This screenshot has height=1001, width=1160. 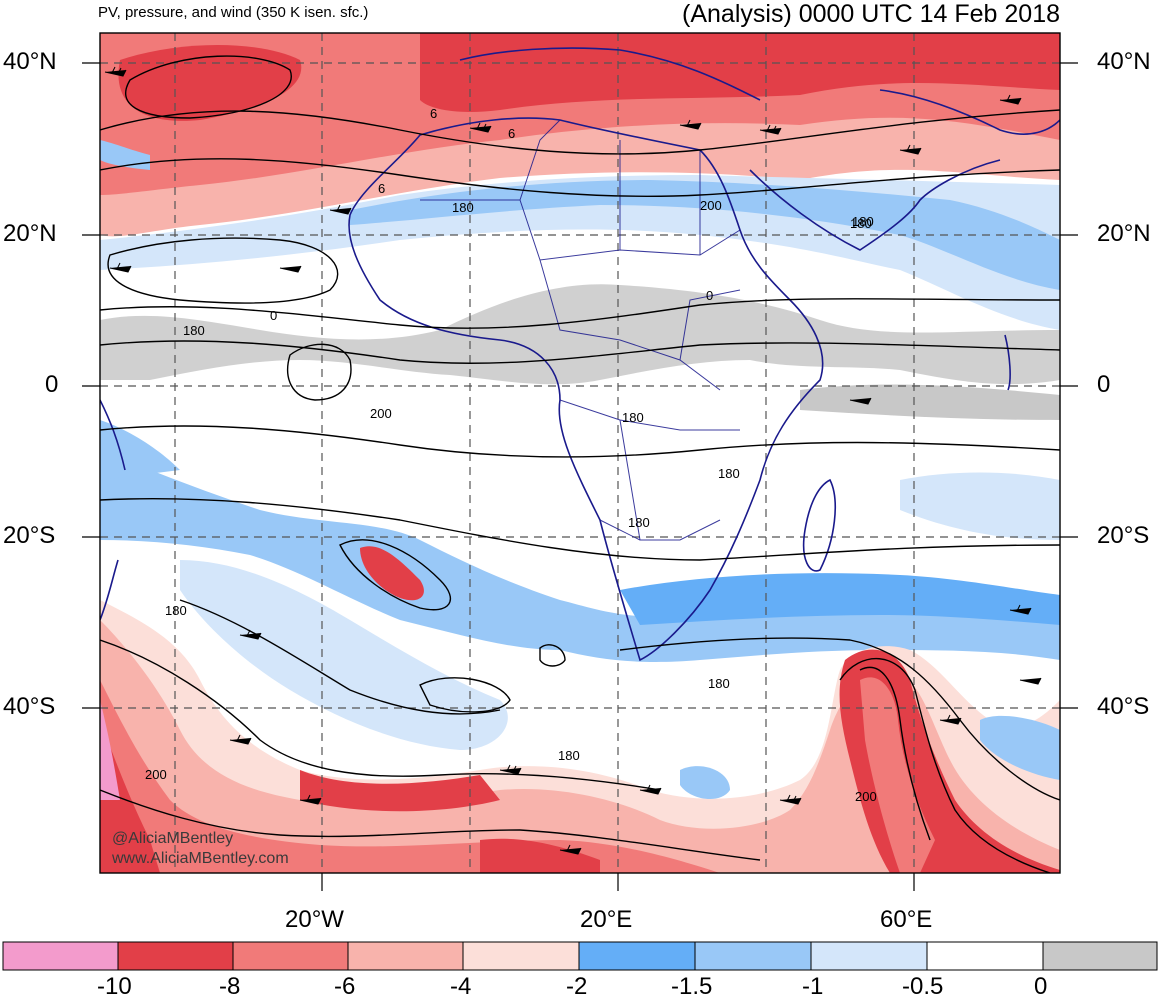 What do you see at coordinates (577, 986) in the screenshot?
I see `colorbar-label: -2` at bounding box center [577, 986].